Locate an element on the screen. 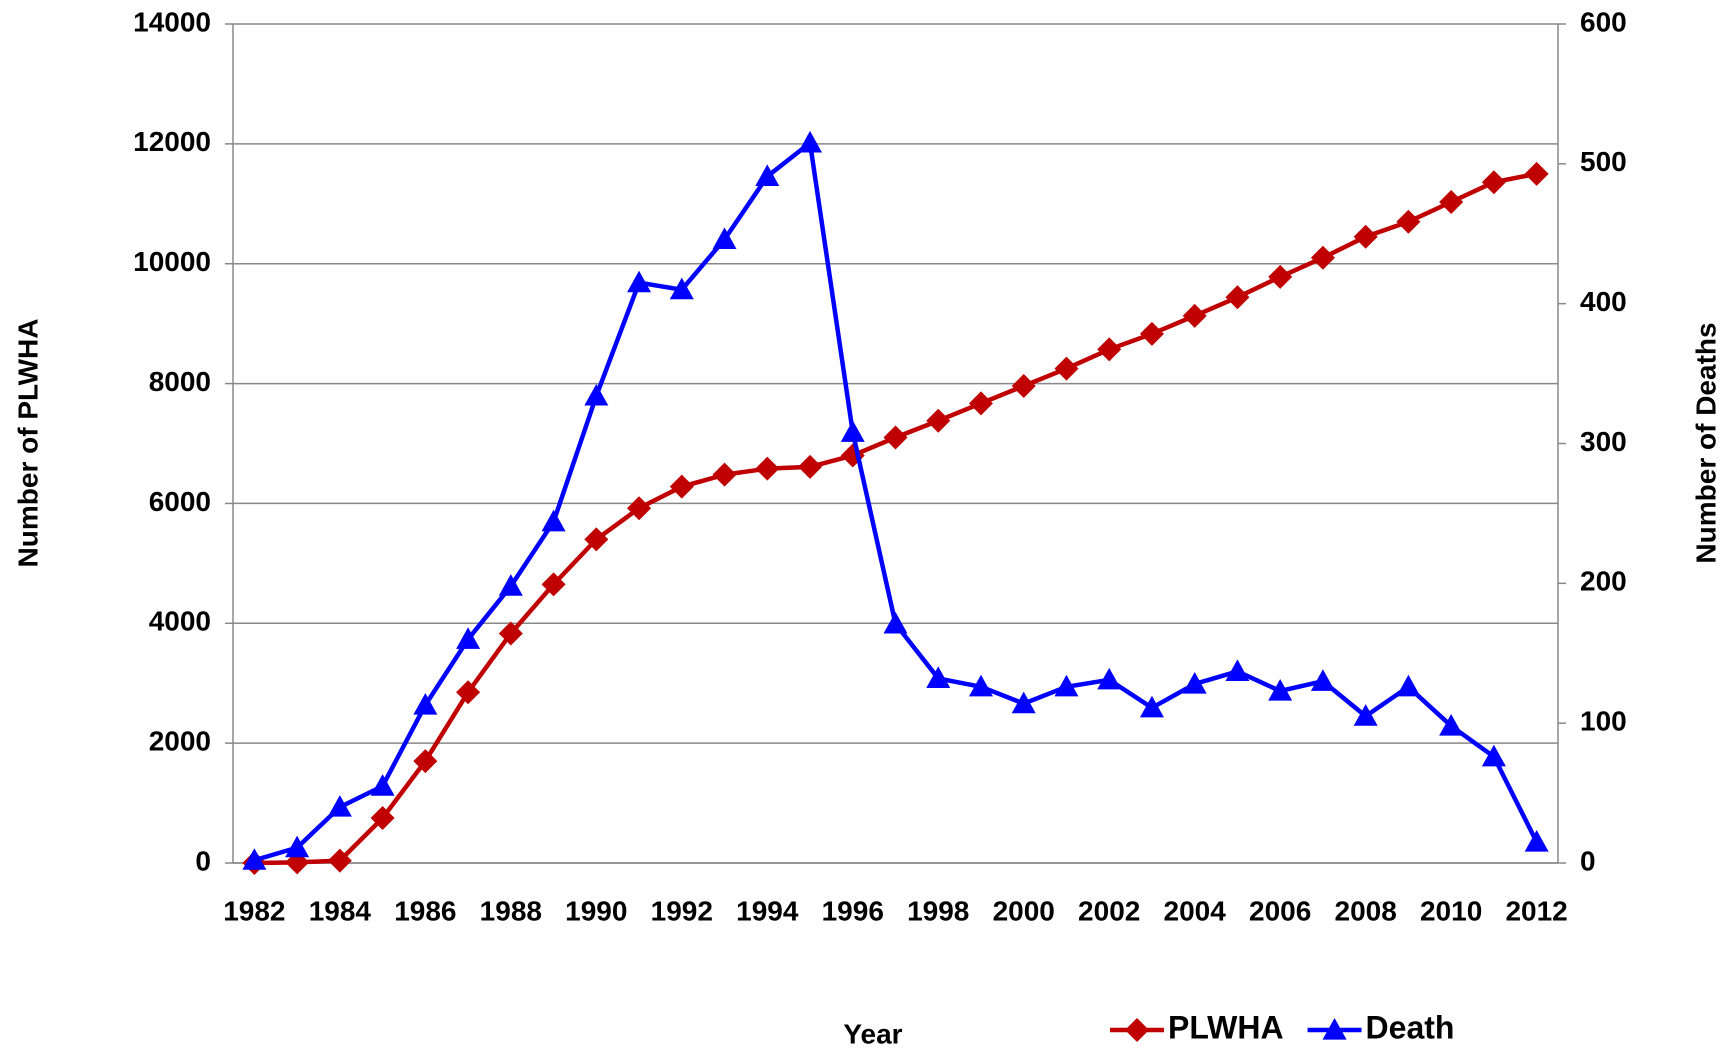  legend-label: PLWHA is located at coordinates (1226, 1027).